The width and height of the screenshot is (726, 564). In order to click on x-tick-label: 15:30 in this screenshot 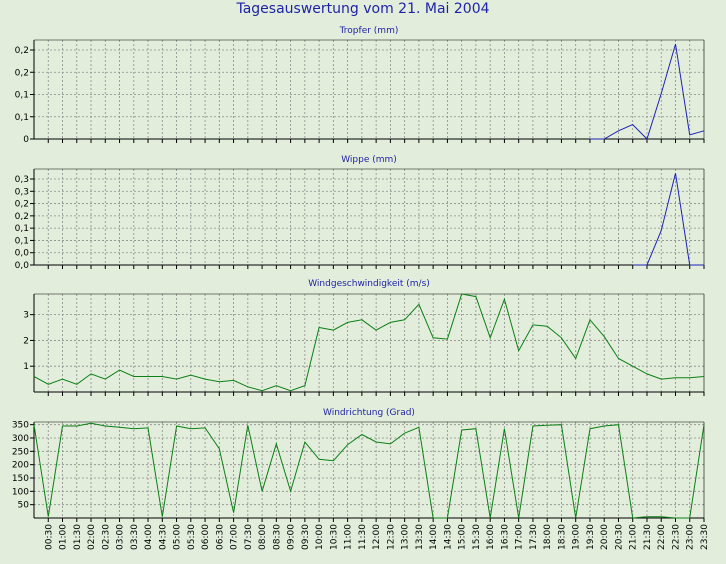, I will do `click(477, 537)`.